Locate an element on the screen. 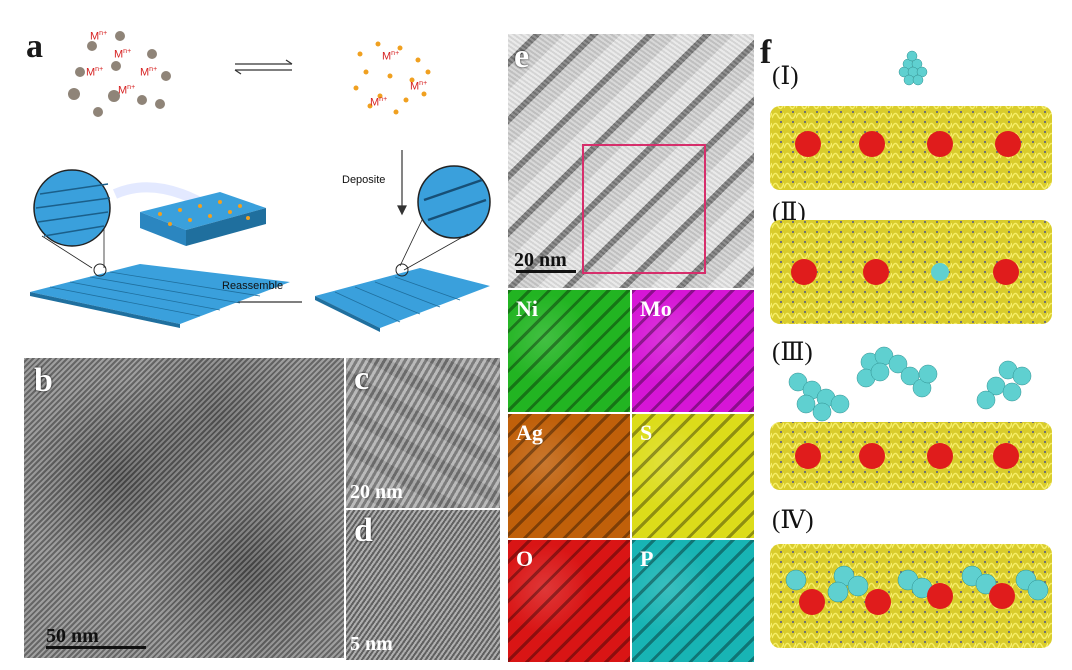 The height and width of the screenshot is (670, 1072). scale-label-b: 50 nm is located at coordinates (72, 636).